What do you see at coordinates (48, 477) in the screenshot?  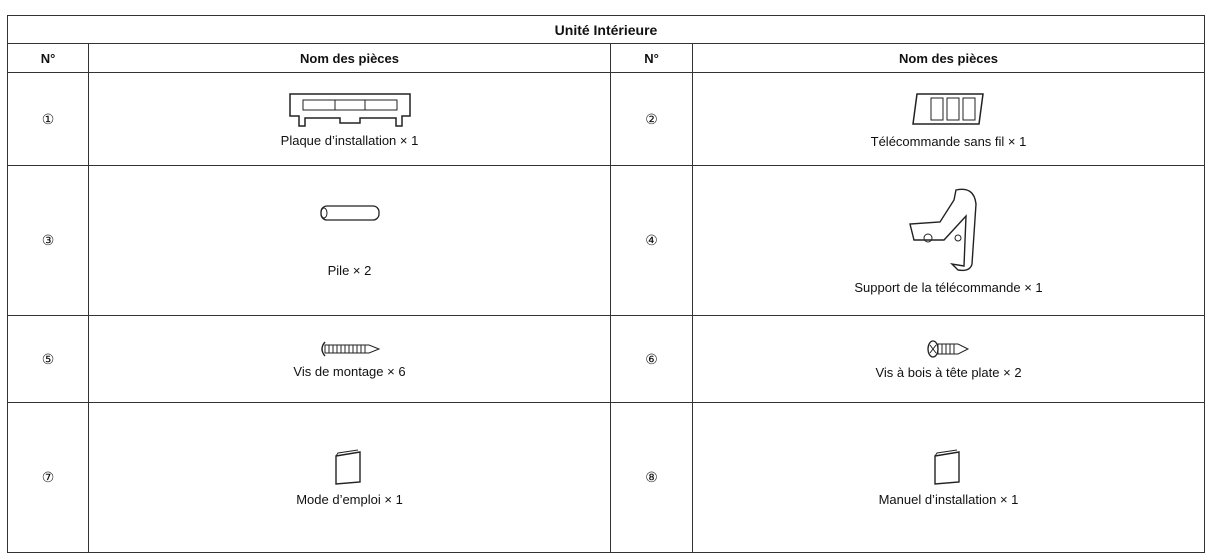 I see `part-number: ⑦` at bounding box center [48, 477].